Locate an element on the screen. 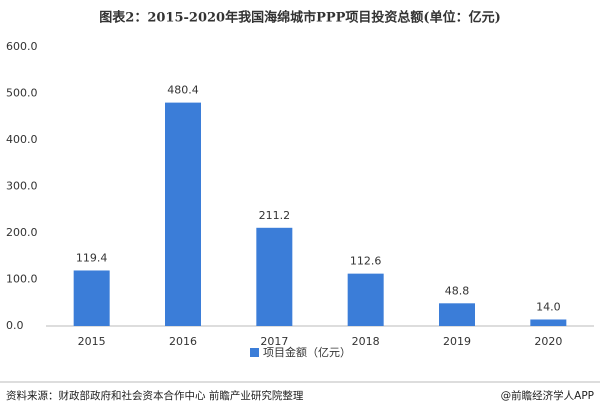 This screenshot has width=600, height=413. legend-swatch is located at coordinates (254, 352).